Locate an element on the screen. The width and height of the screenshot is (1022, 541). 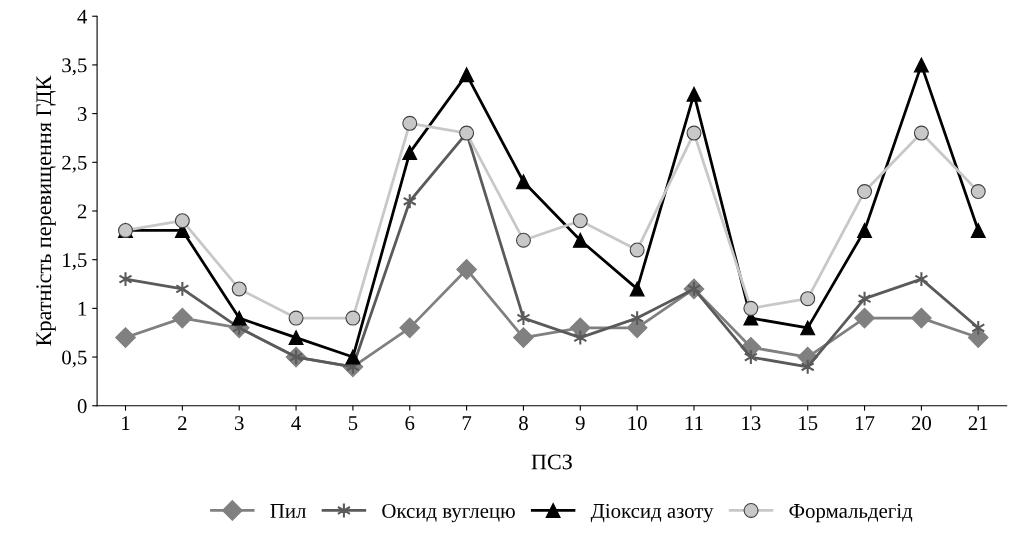
x-axis-title: ПСЗ is located at coordinates (551, 462).